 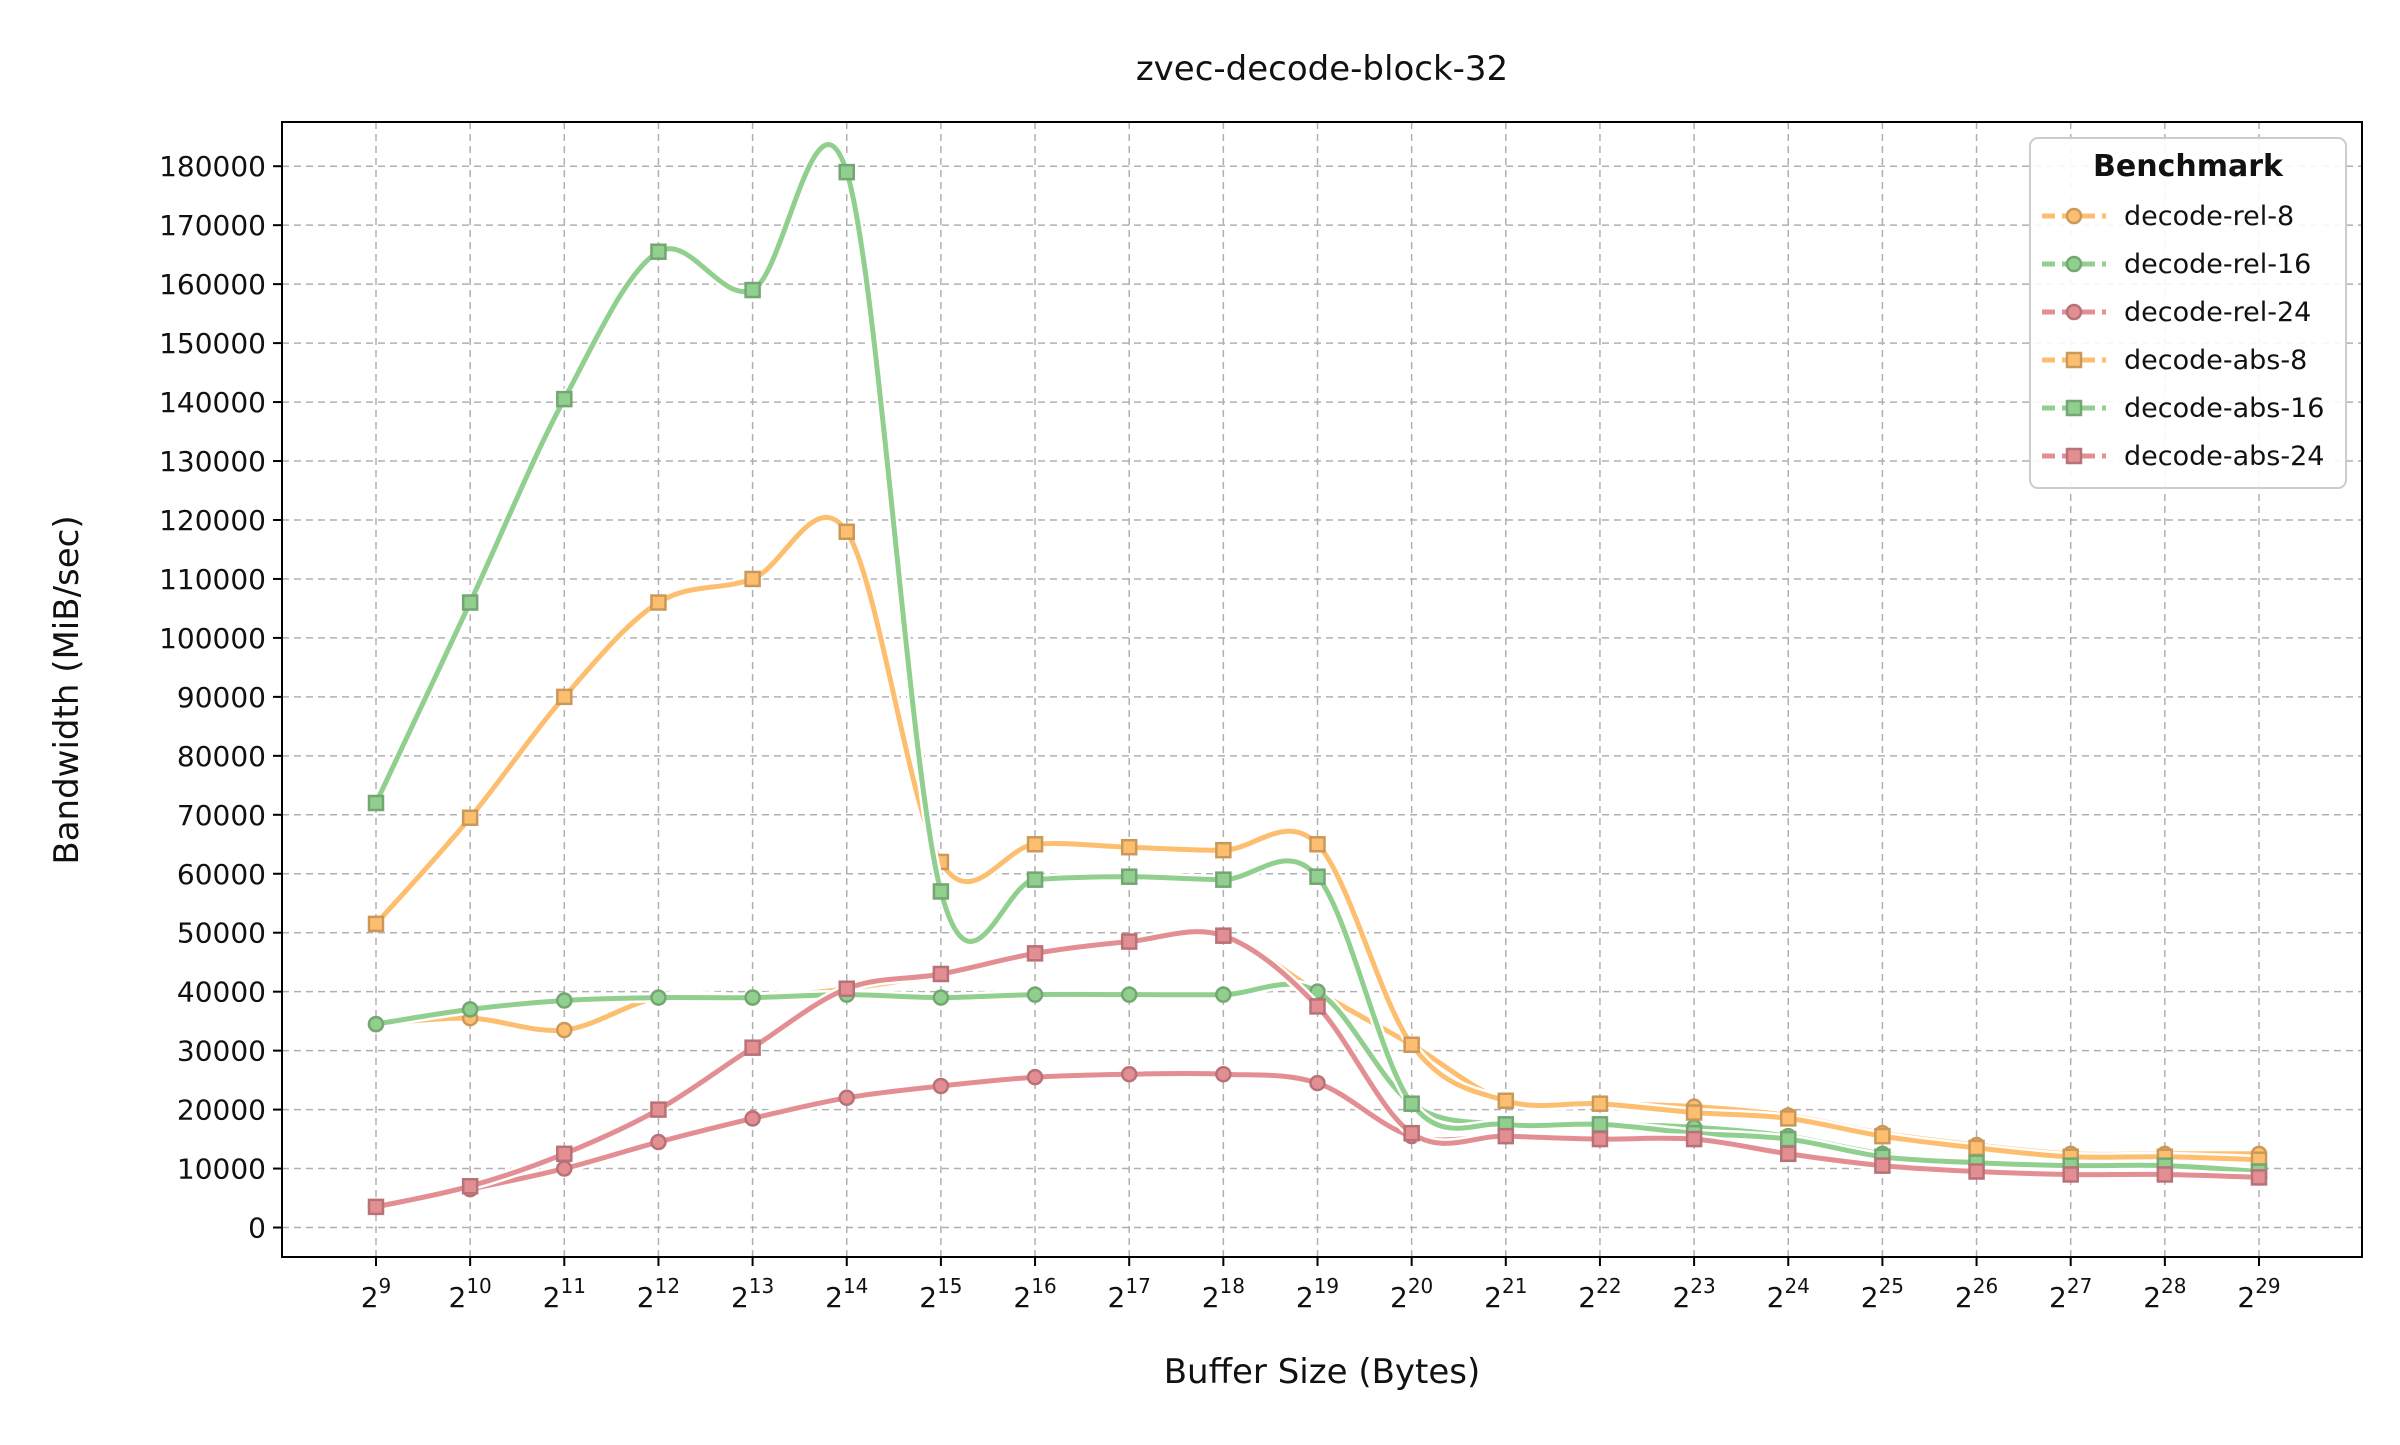 I want to click on legend-label: decode-rel-24, so click(x=2217, y=312).